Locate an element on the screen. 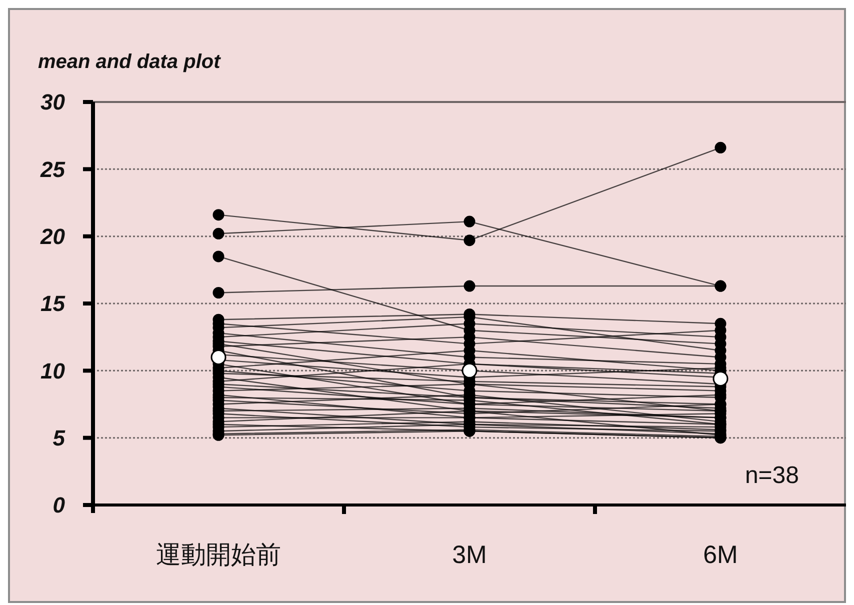 This screenshot has height=605, width=854. y-tick-label: 25 is located at coordinates (53, 169).